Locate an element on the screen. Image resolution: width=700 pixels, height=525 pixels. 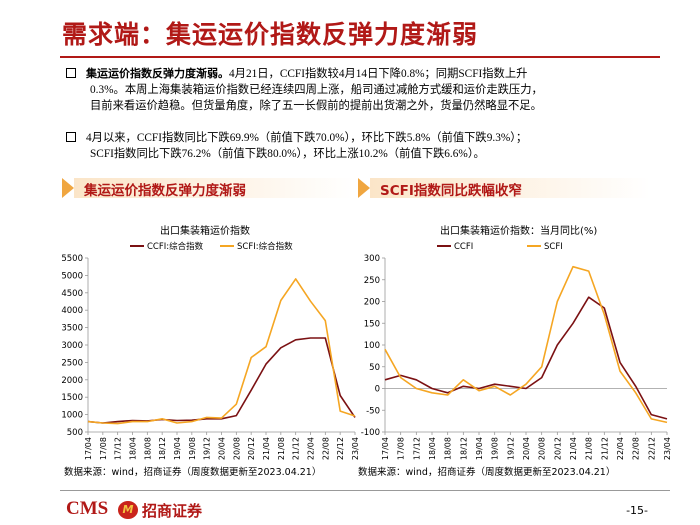
left-section-heading: 集运运价指数反弹力度渐弱 is located at coordinates (212, 189).